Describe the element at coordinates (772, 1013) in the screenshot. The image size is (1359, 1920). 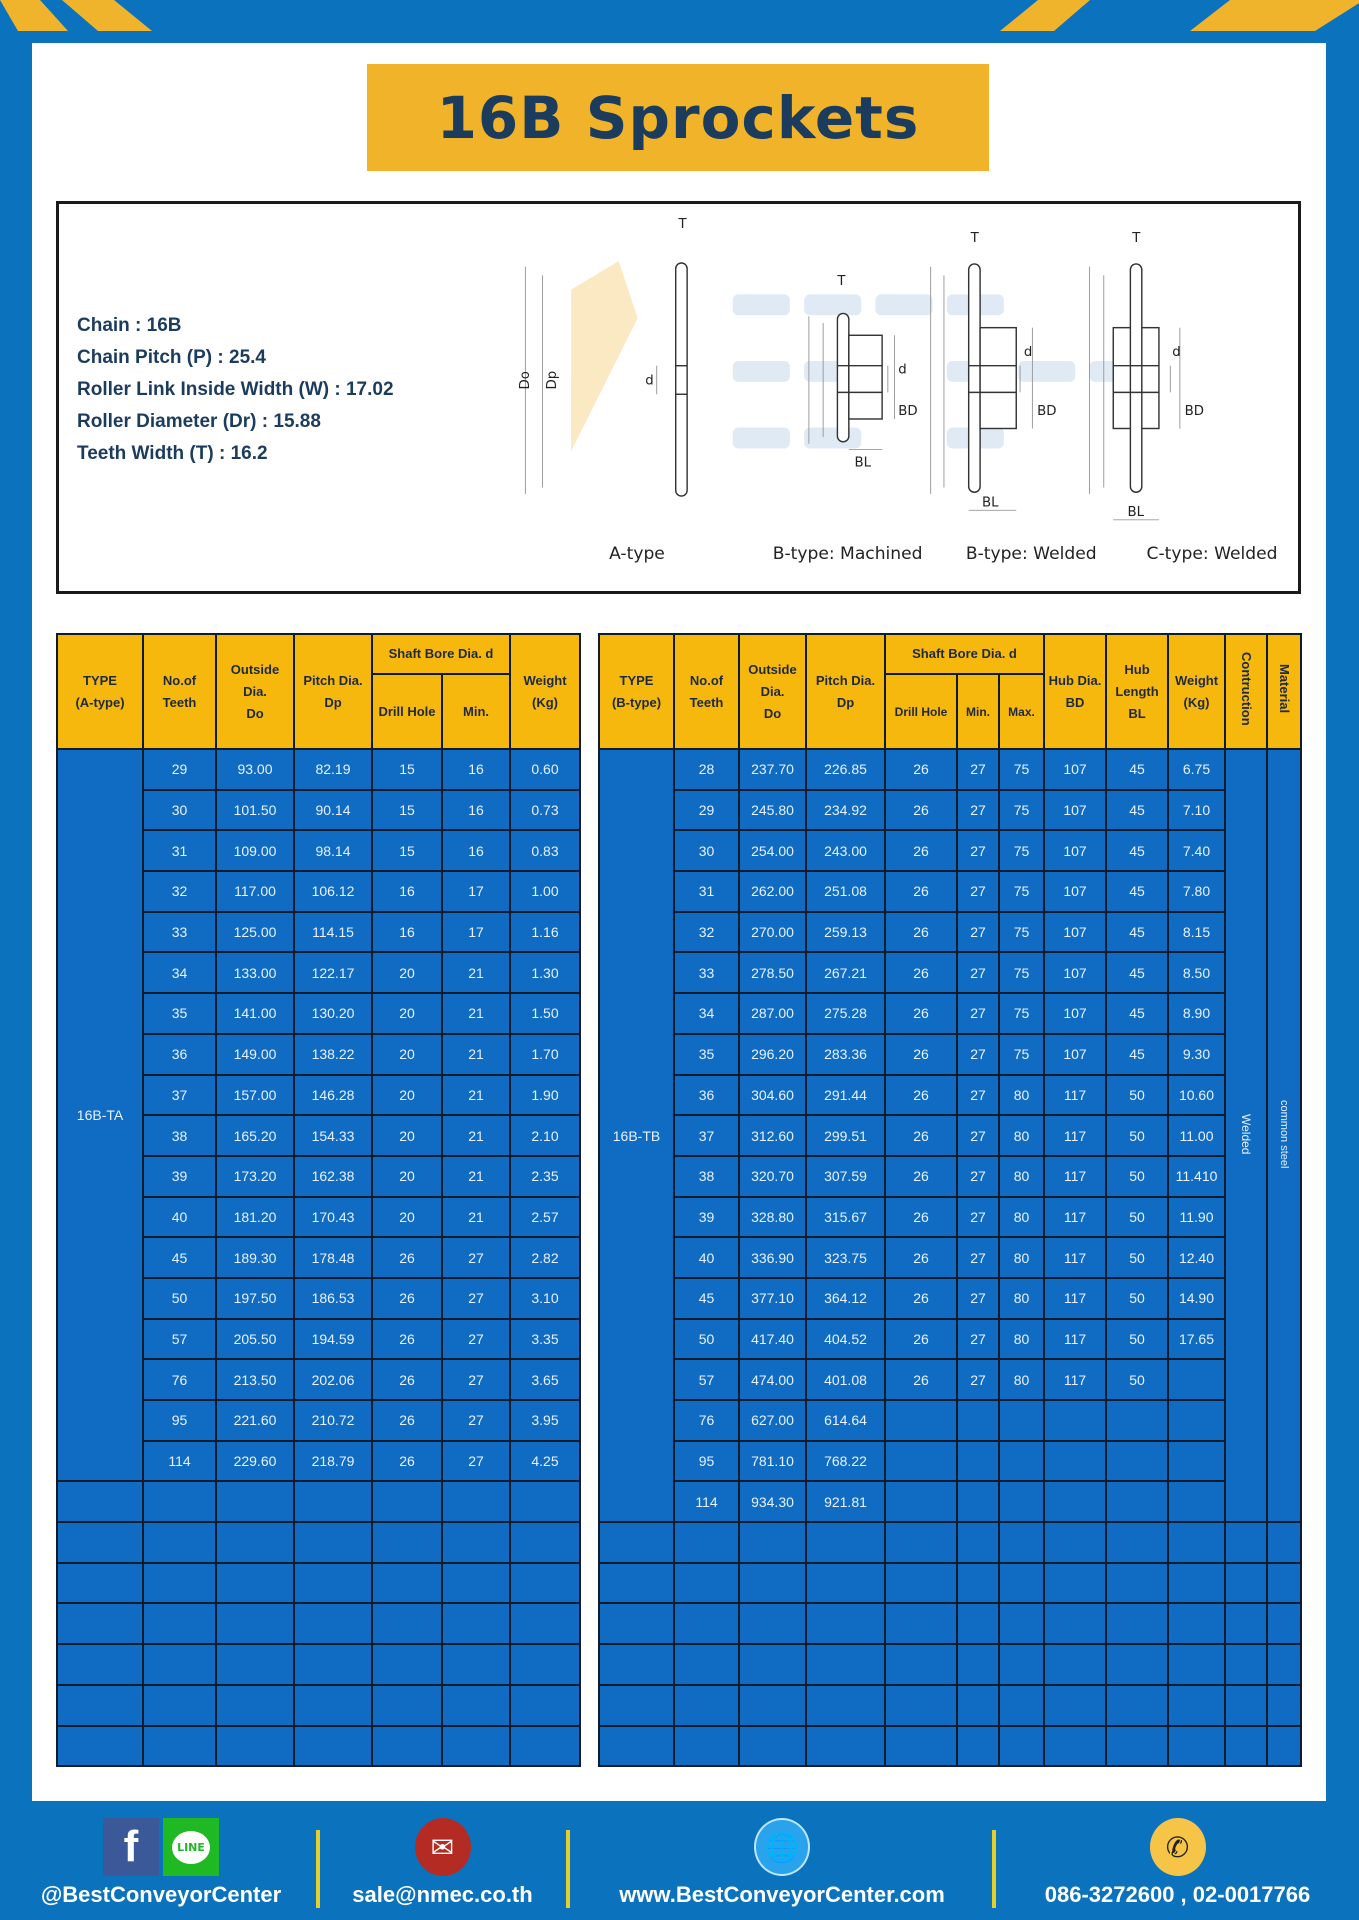
I see `cell-outside-dia: 287.00` at that location.